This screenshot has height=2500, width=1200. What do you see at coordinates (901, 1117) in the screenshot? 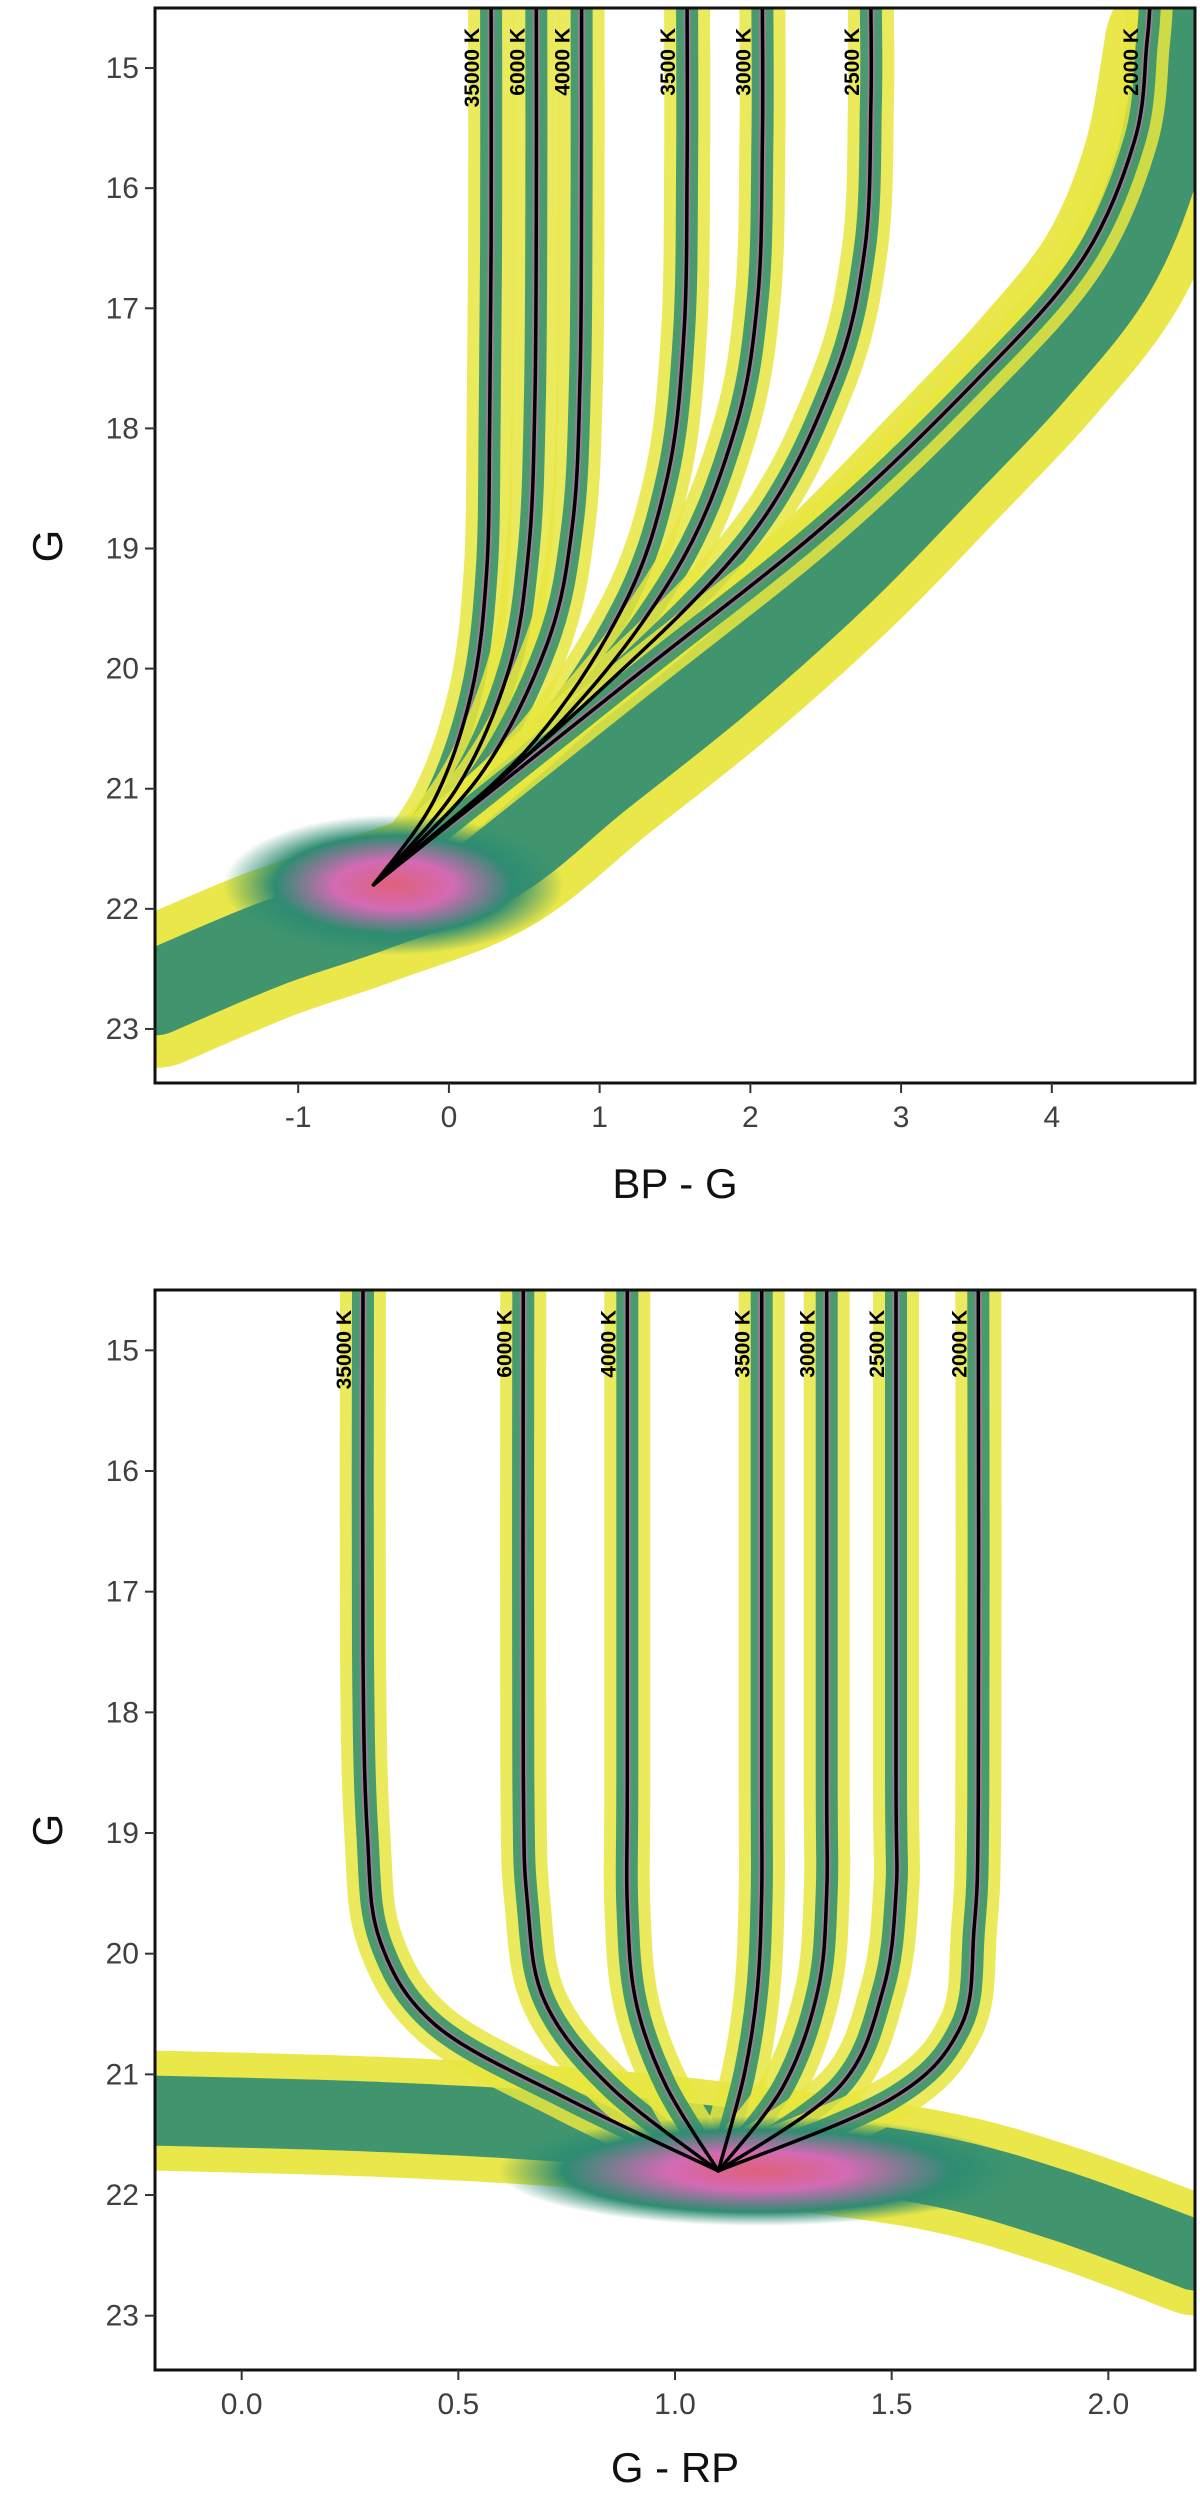
I see `x-tick-label: 3` at bounding box center [901, 1117].